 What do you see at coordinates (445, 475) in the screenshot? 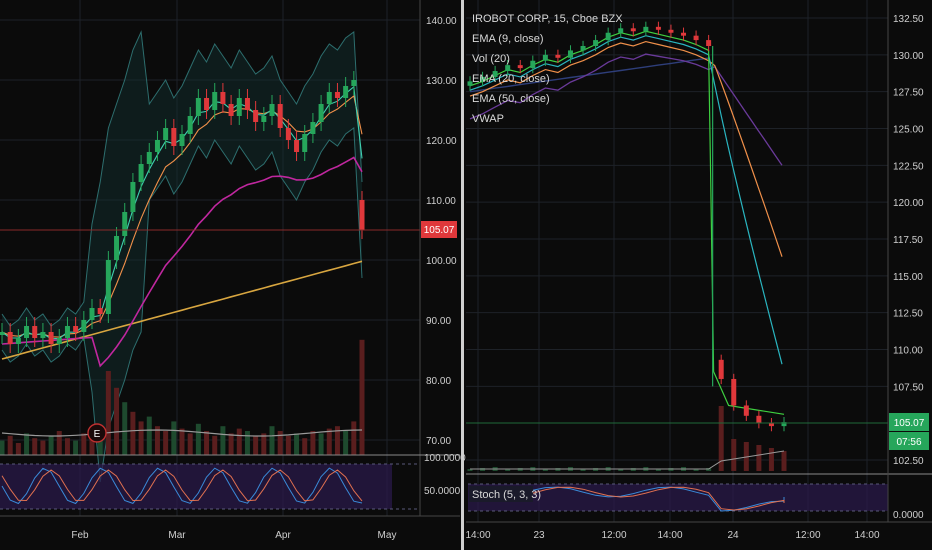
I see `left-stoch-axis: 100.0000 50.0000` at bounding box center [445, 475].